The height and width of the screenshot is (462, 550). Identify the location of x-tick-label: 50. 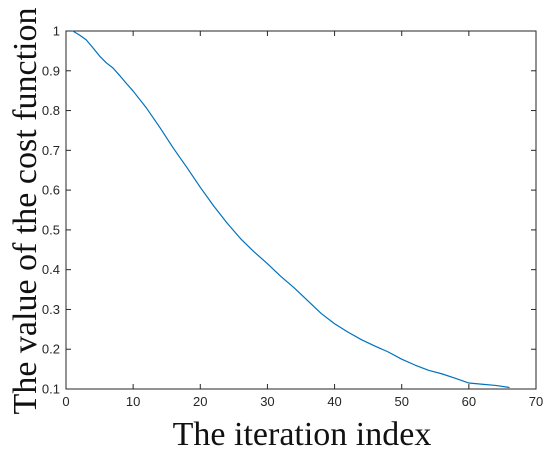
(401, 401).